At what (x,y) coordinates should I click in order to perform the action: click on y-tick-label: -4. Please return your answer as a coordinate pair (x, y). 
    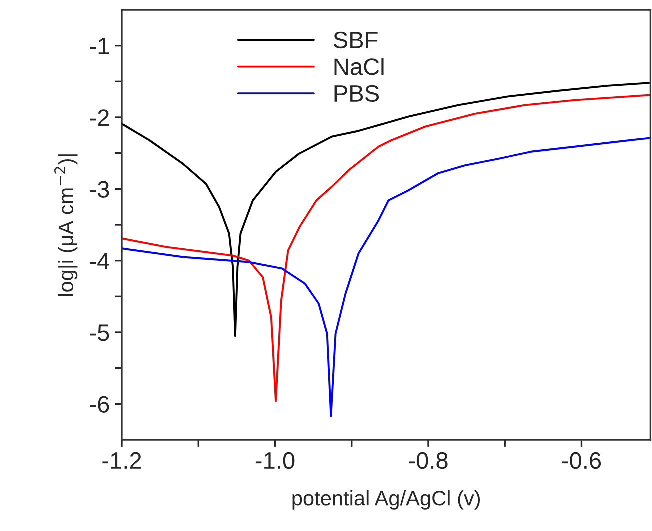
    Looking at the image, I should click on (100, 261).